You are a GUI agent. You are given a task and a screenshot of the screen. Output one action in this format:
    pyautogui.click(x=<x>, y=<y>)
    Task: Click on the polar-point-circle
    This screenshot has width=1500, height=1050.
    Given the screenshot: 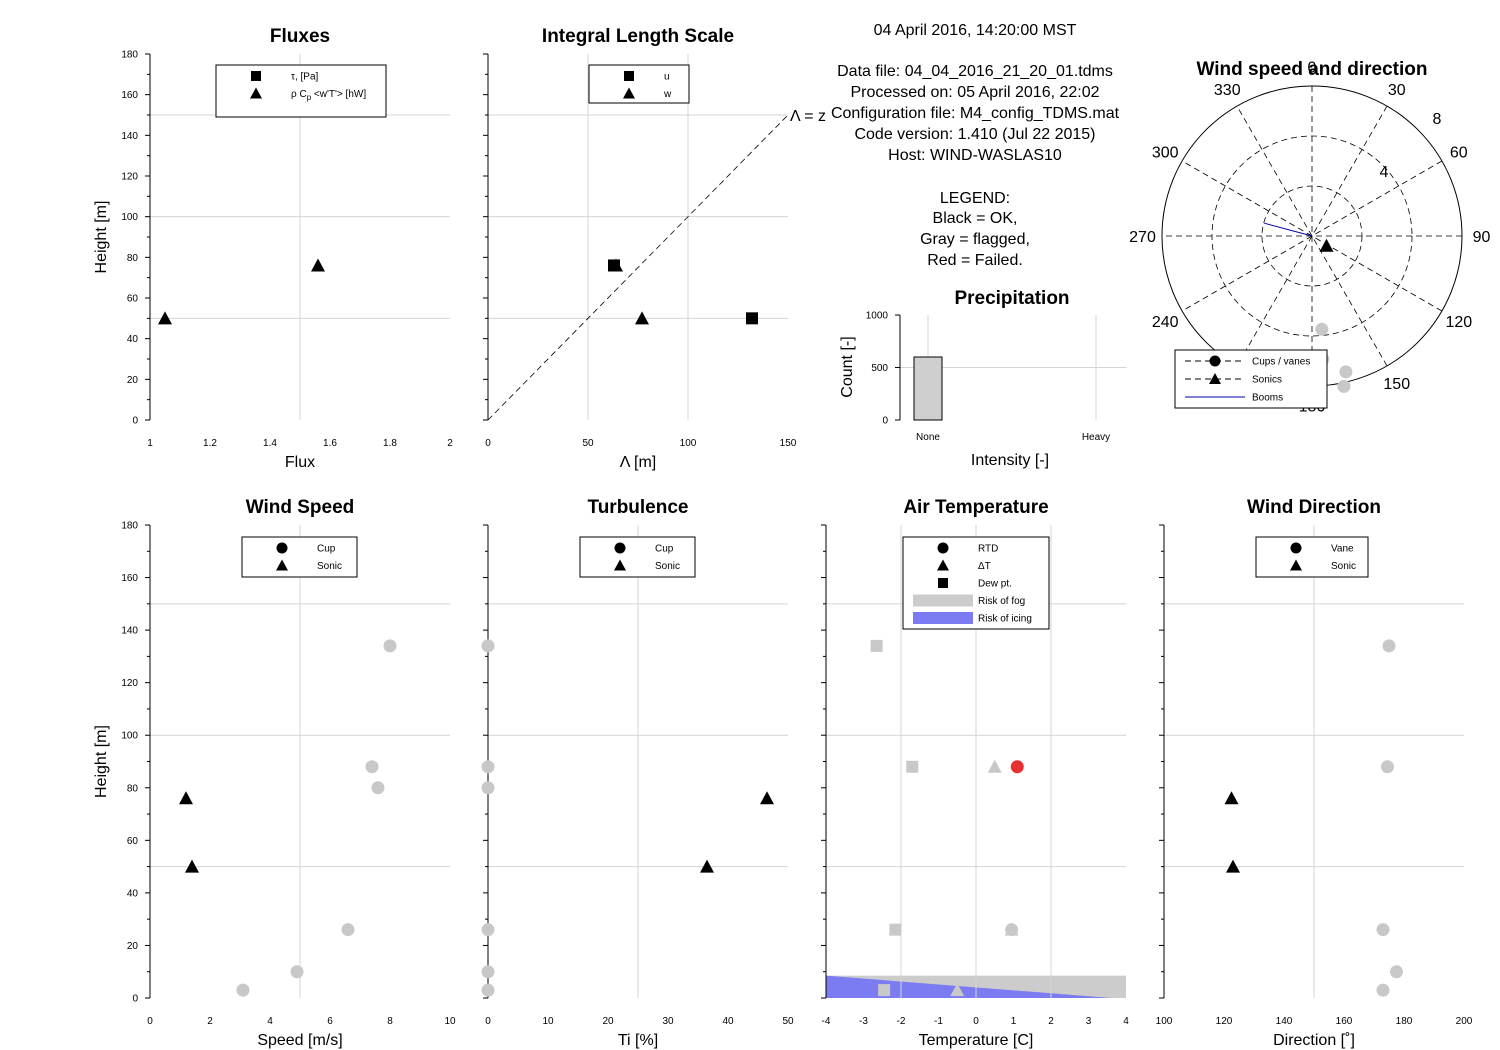 What is the action you would take?
    pyautogui.click(x=1346, y=372)
    